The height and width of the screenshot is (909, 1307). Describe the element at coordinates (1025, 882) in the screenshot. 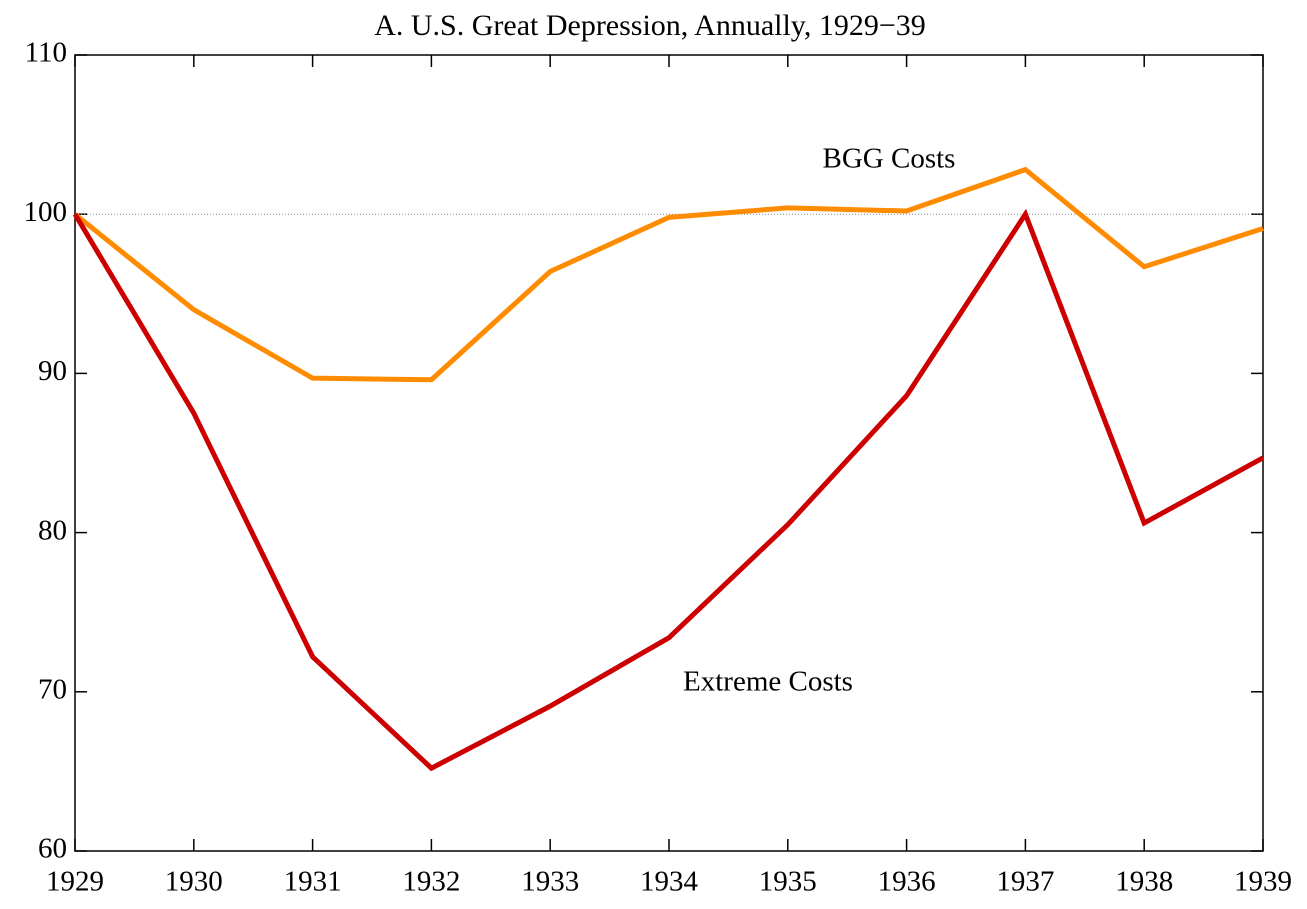

I see `x-tick-label: 1937` at that location.